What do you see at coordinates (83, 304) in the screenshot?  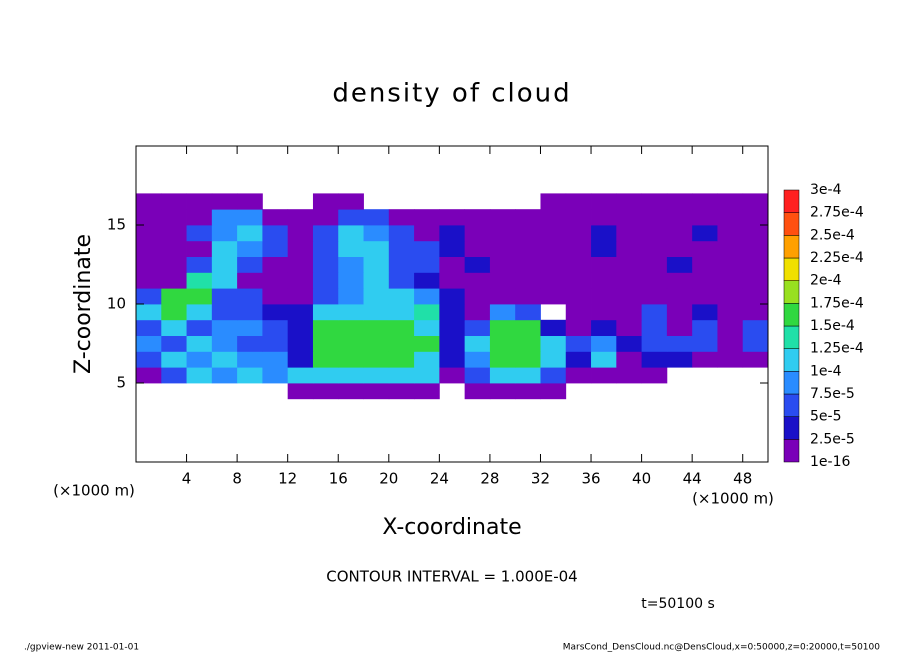 I see `y-axis-label: Z-coordinate` at bounding box center [83, 304].